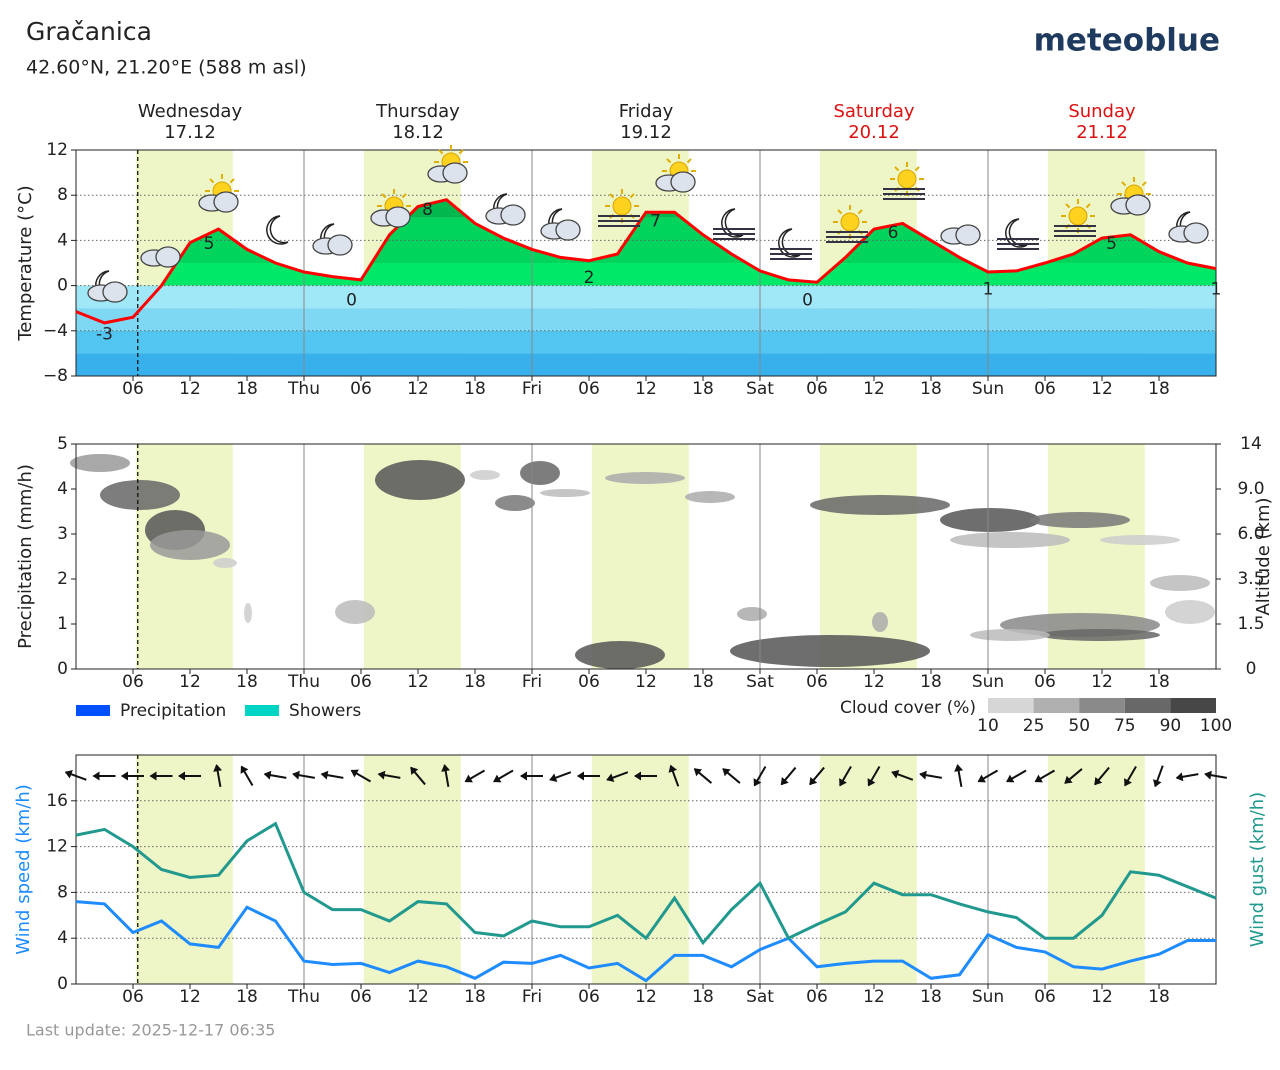  Describe the element at coordinates (646, 132) in the screenshot. I see `day-date: 19.12` at that location.